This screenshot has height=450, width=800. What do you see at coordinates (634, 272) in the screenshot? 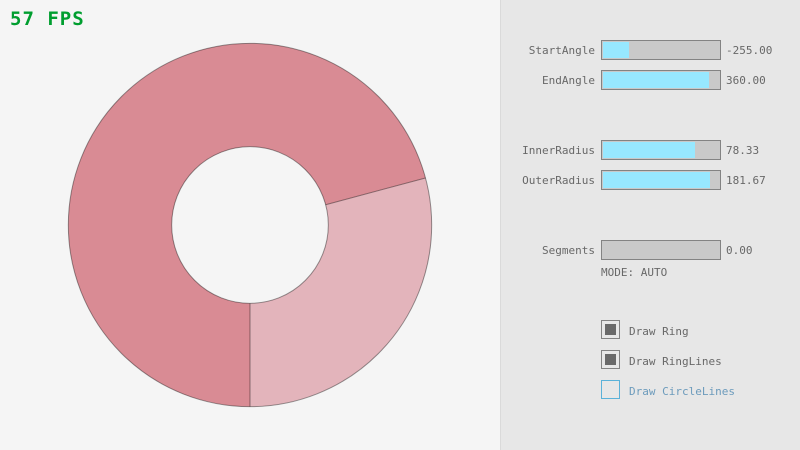
I see `mode-label: MODE: AUTO` at bounding box center [634, 272].